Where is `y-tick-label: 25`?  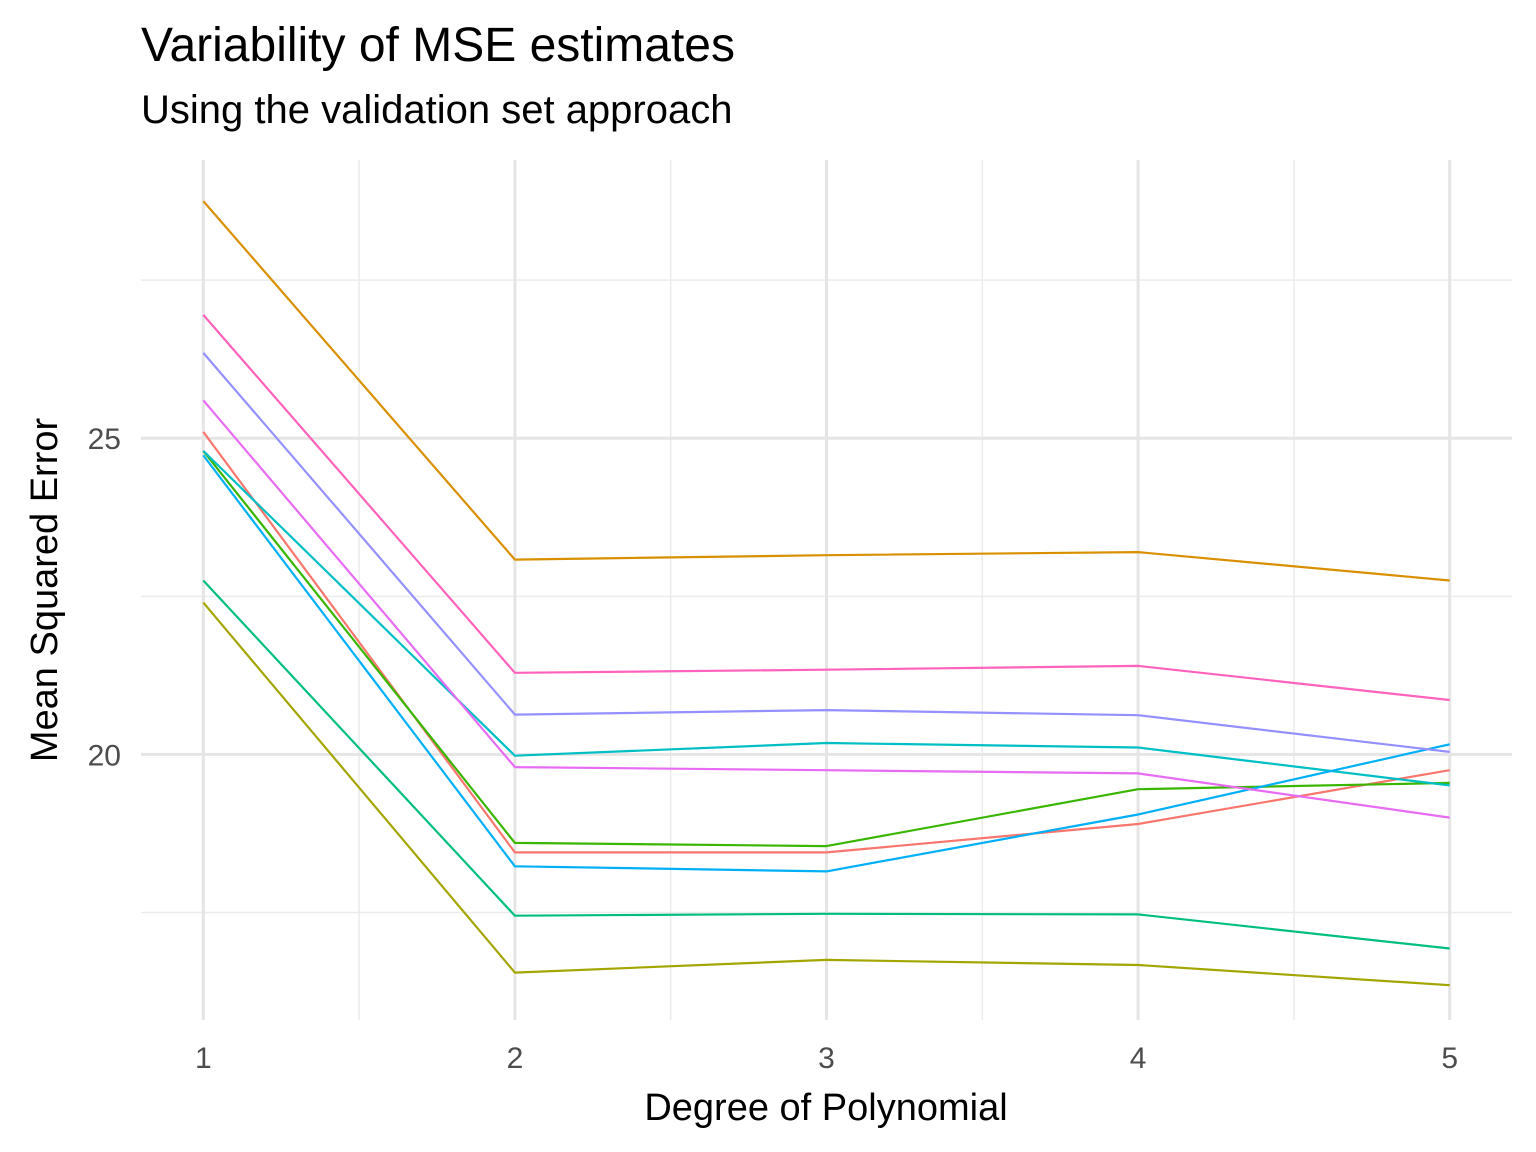
y-tick-label: 25 is located at coordinates (104, 439).